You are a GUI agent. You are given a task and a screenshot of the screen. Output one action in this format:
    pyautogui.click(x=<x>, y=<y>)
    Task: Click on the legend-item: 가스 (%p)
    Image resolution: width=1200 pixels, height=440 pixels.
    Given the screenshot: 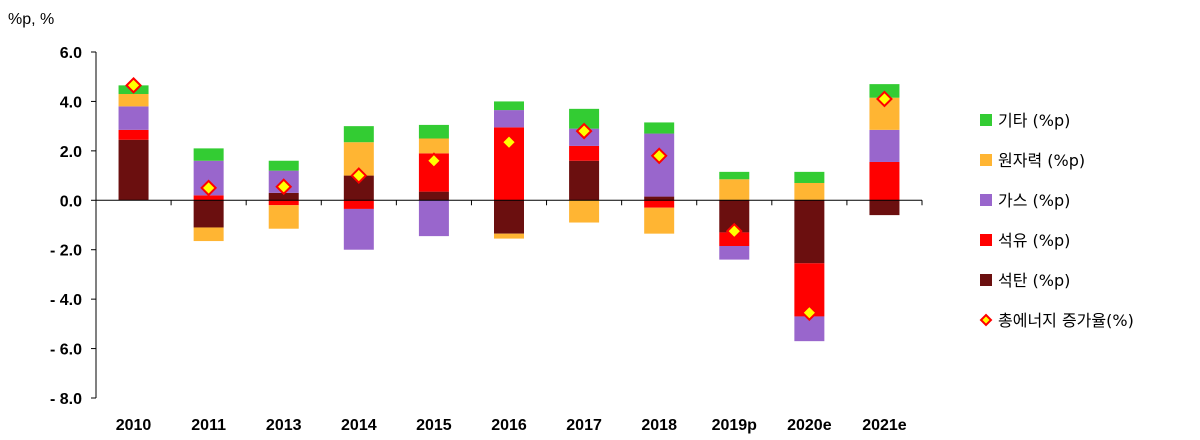 What is the action you would take?
    pyautogui.click(x=1025, y=200)
    